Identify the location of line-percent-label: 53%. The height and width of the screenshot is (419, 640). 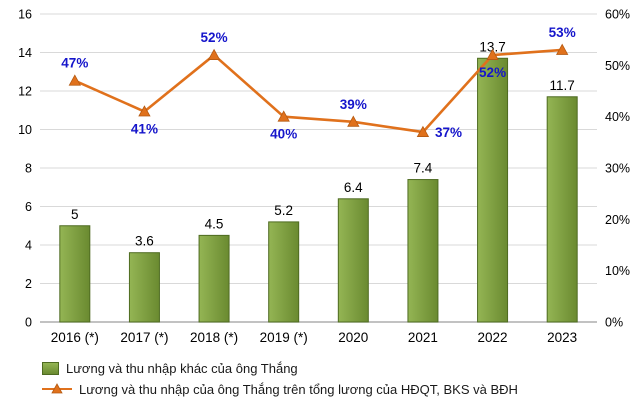
(562, 32).